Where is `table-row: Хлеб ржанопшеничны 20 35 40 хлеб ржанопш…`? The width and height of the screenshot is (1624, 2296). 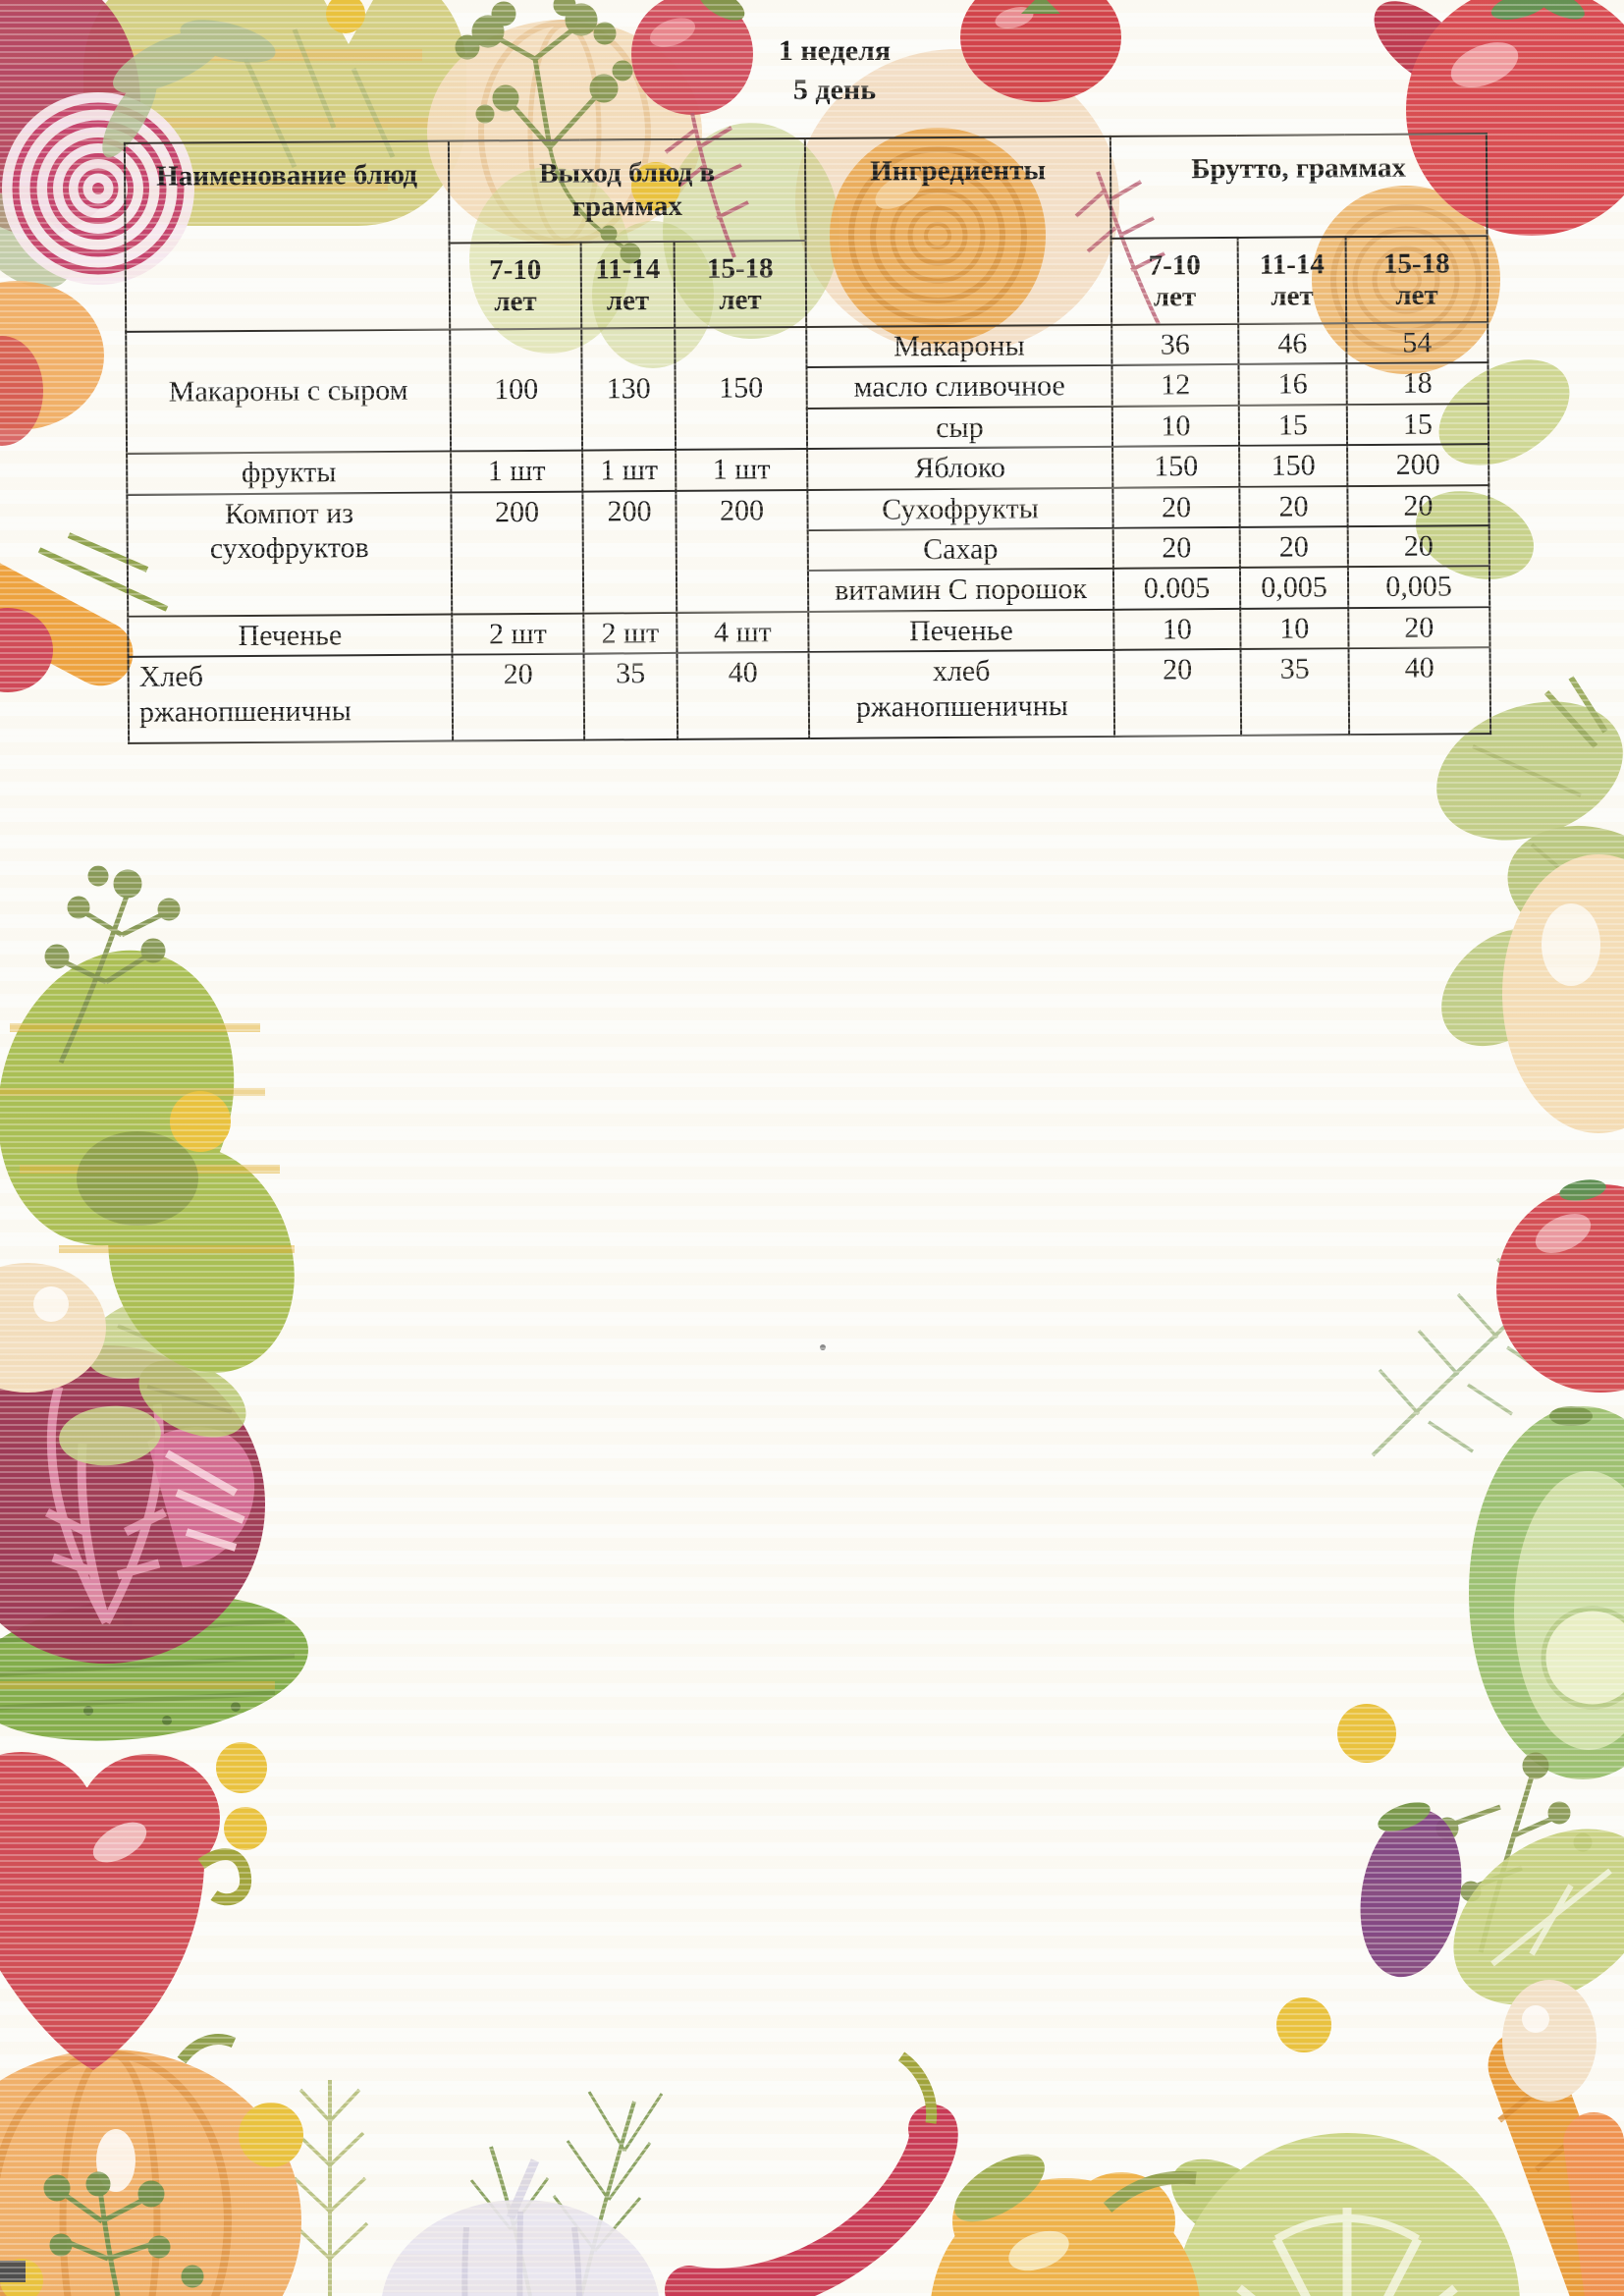
table-row: Хлеб ржанопшеничны 20 35 40 хлеб ржанопш… is located at coordinates (809, 695).